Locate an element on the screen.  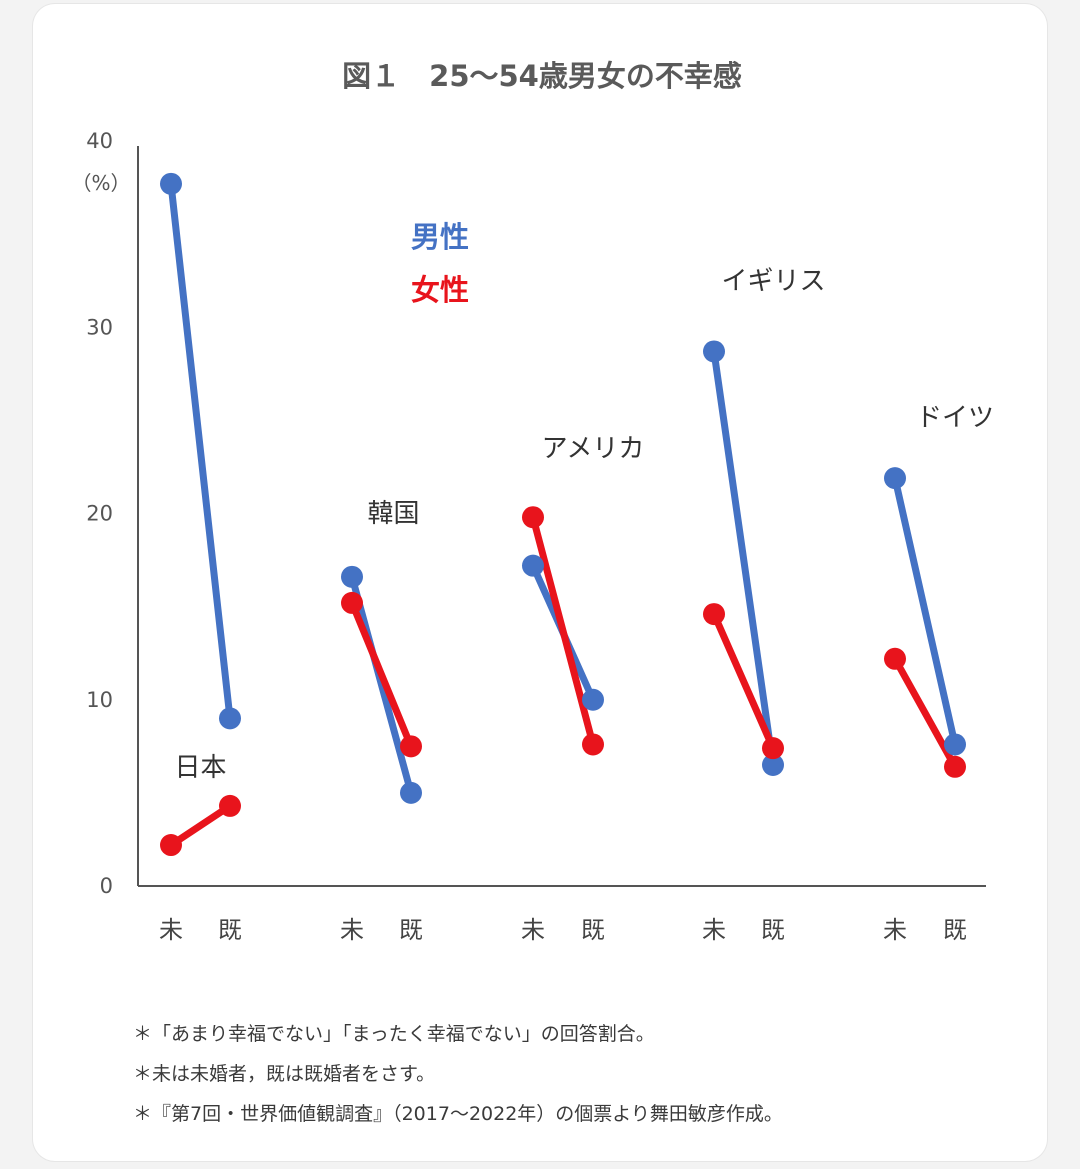
group-label: 日本 is located at coordinates (200, 768).